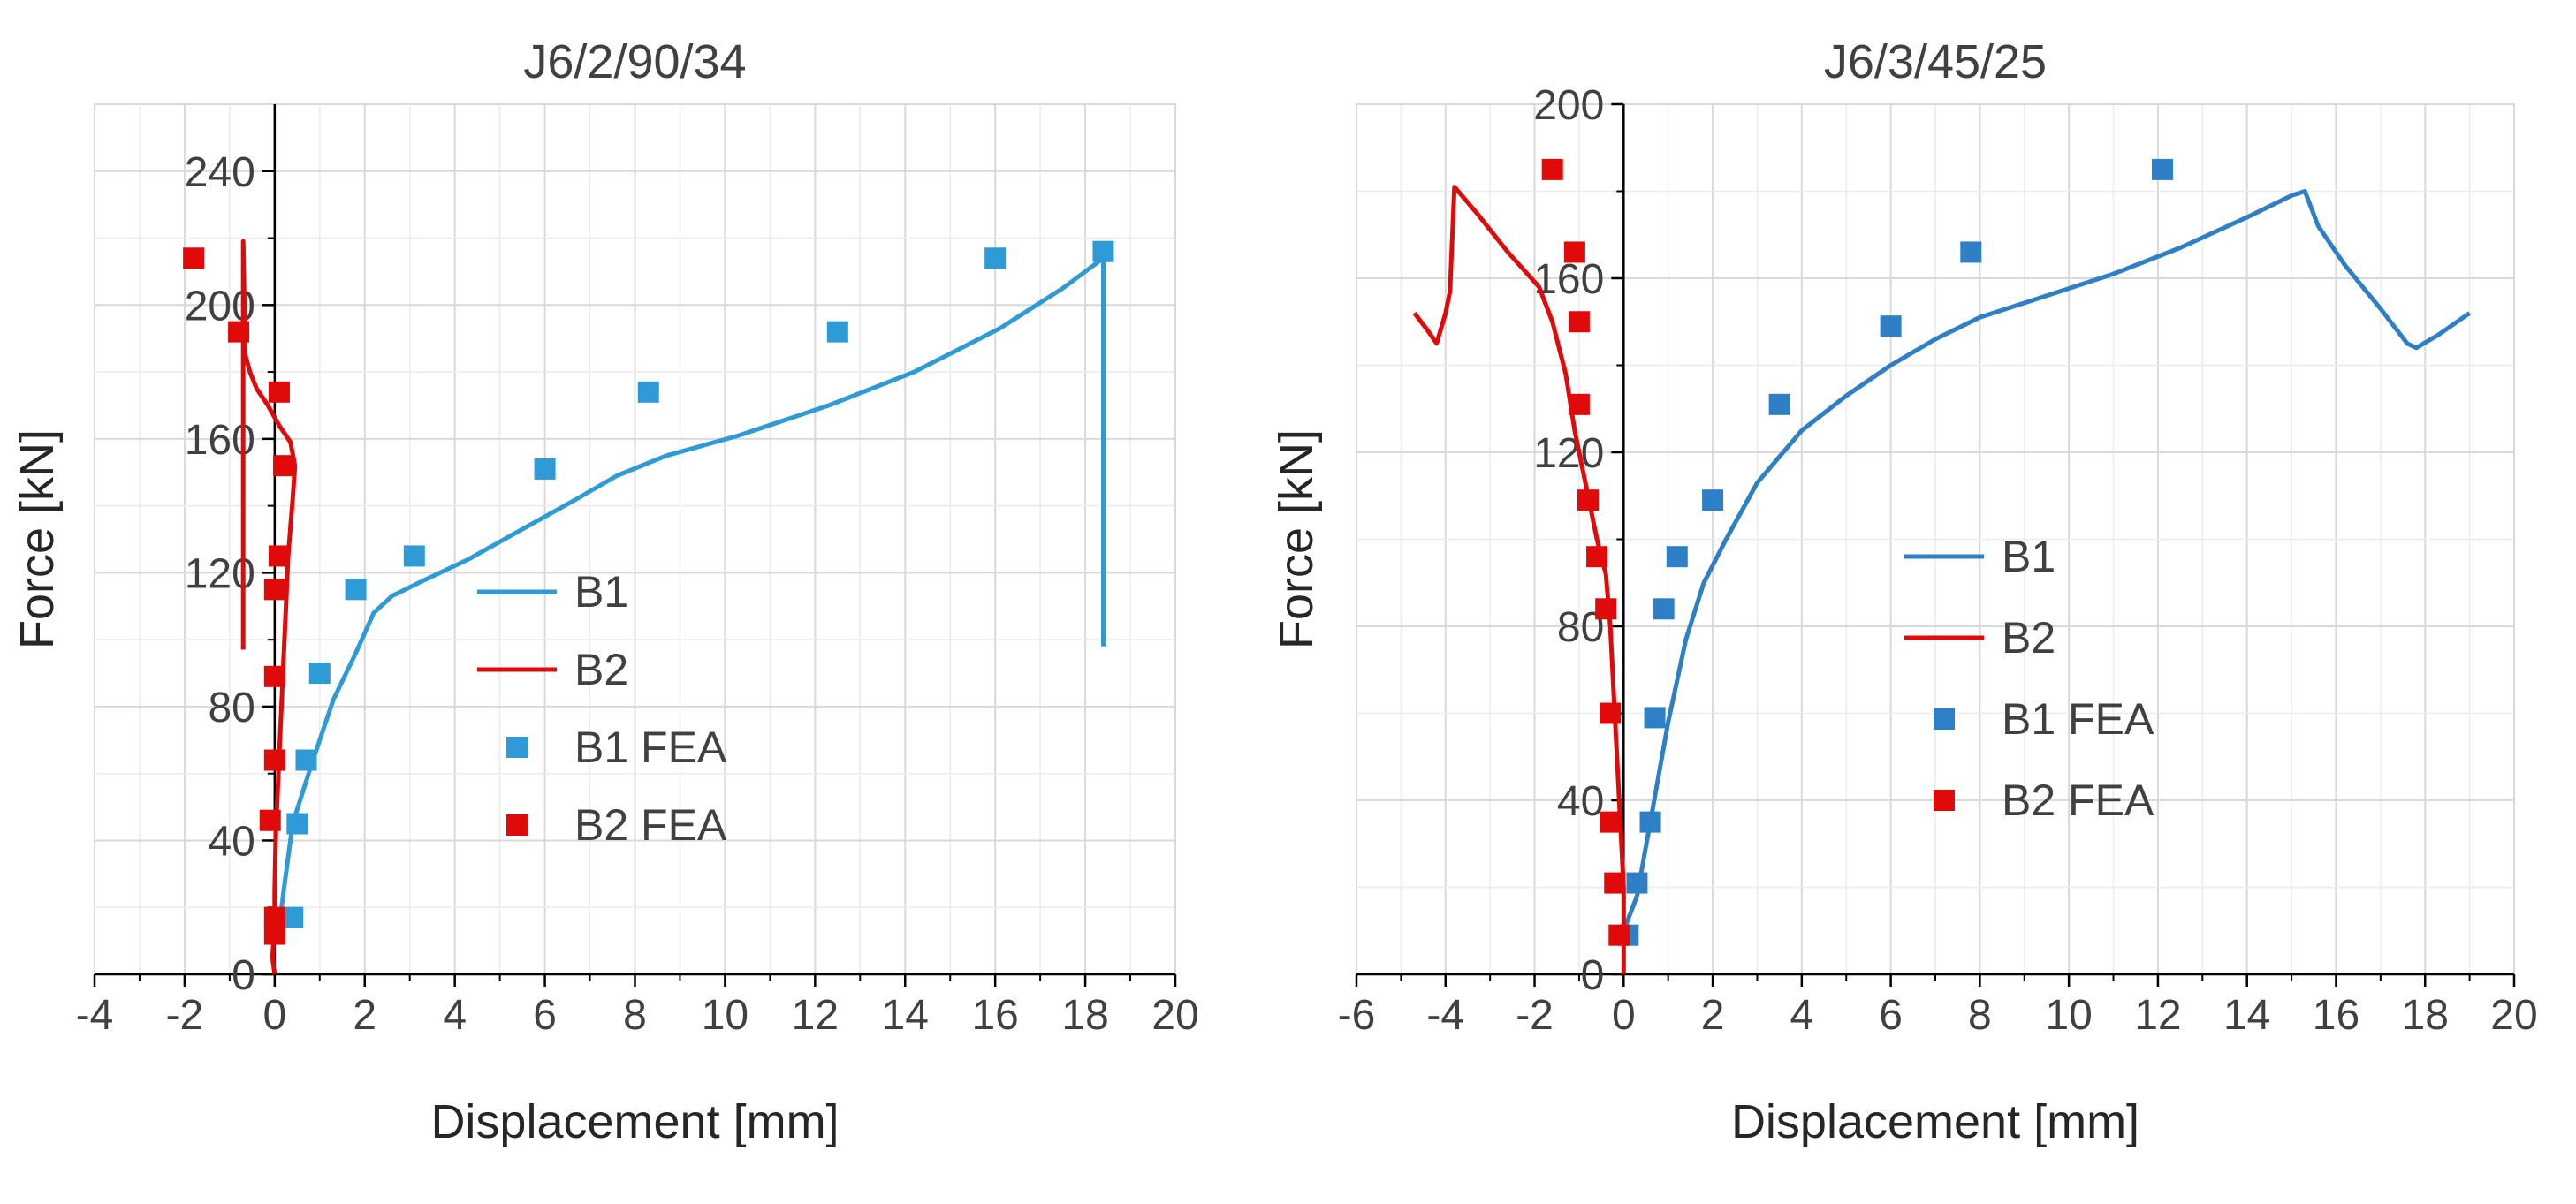  What do you see at coordinates (1568, 279) in the screenshot?
I see `y-tick-label: 160` at bounding box center [1568, 279].